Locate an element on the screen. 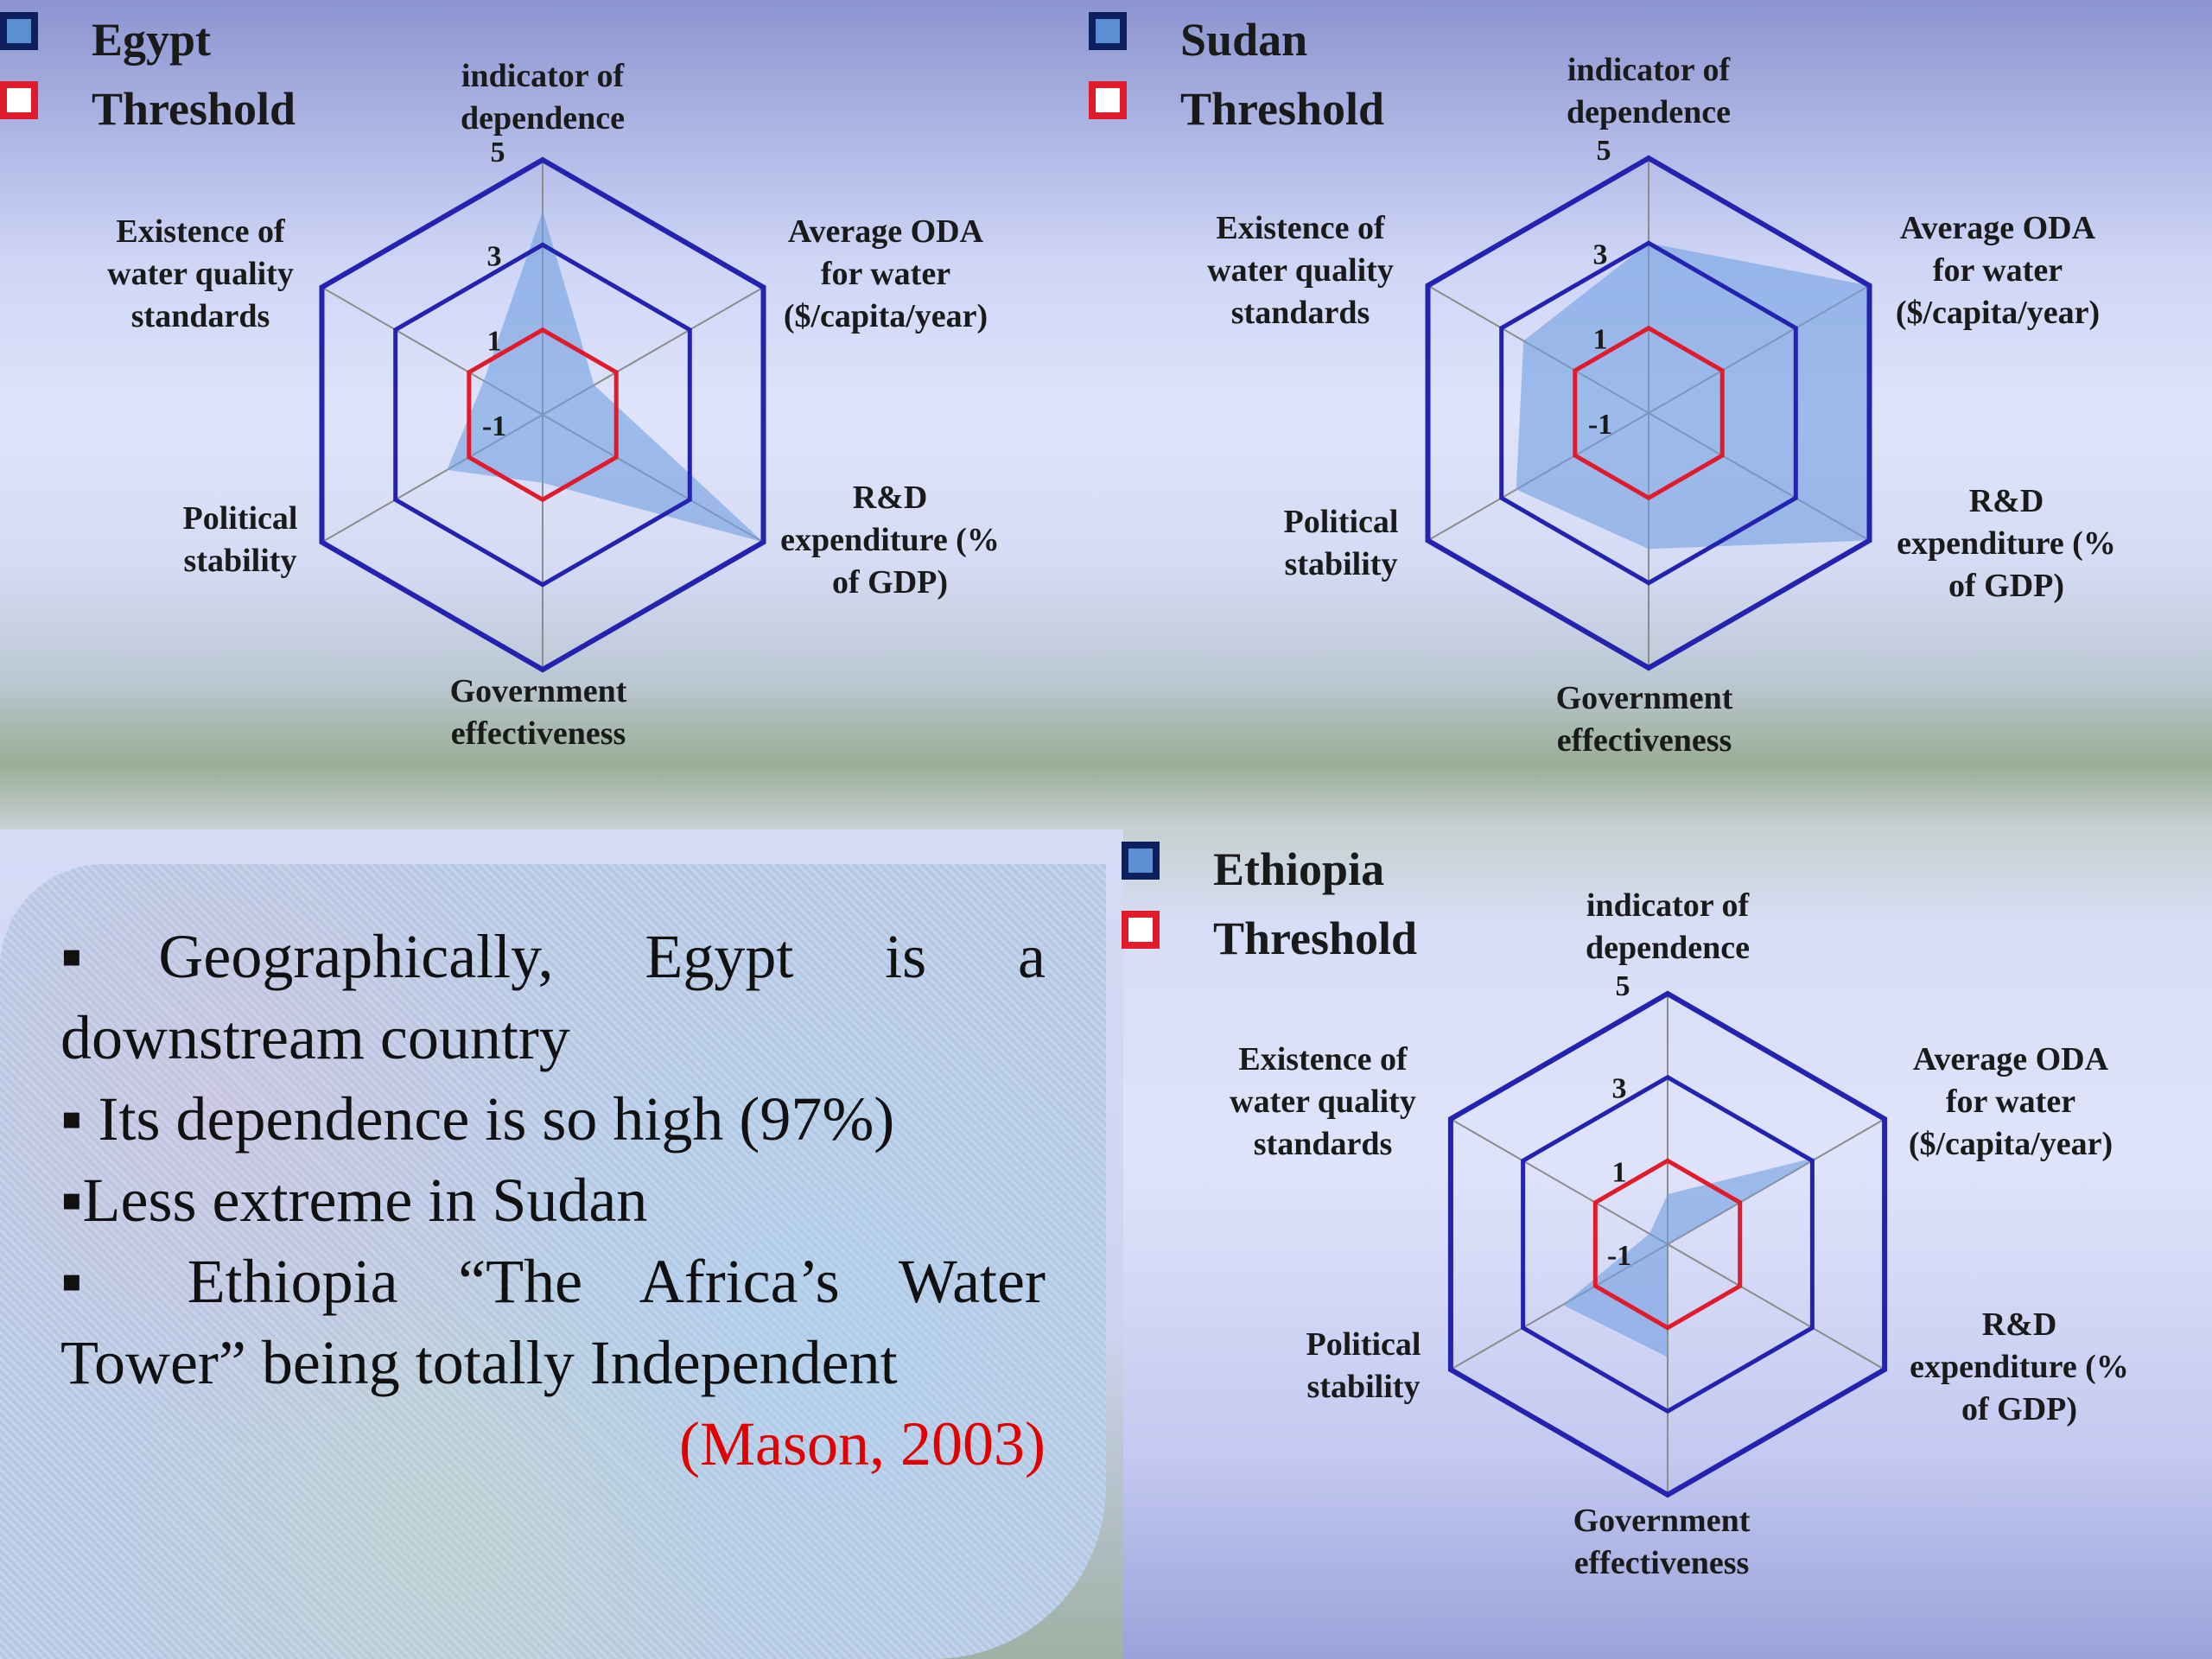  legend-swatch-egypt is located at coordinates (19, 31).